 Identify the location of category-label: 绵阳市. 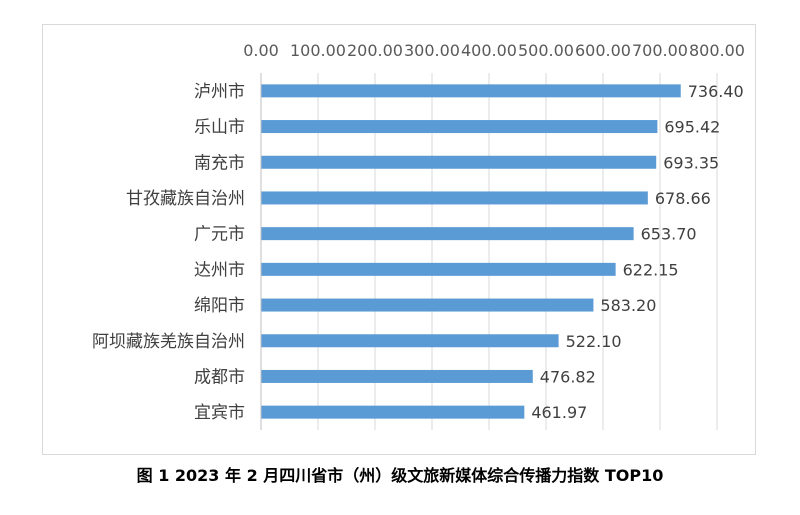
(219, 306).